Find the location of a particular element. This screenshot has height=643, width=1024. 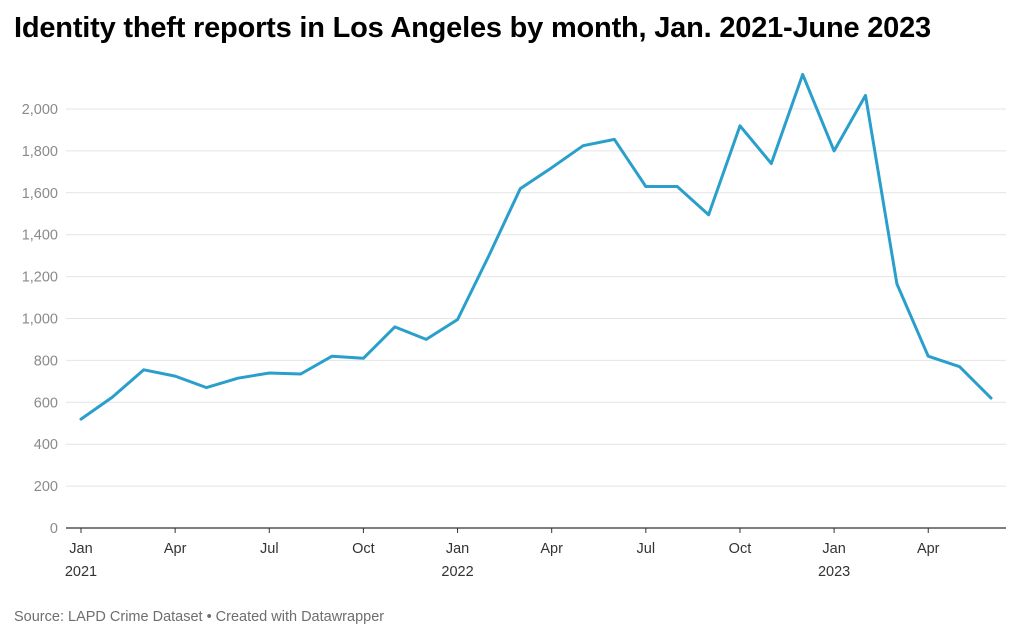

y-tick-label: 2,000 is located at coordinates (40, 110).